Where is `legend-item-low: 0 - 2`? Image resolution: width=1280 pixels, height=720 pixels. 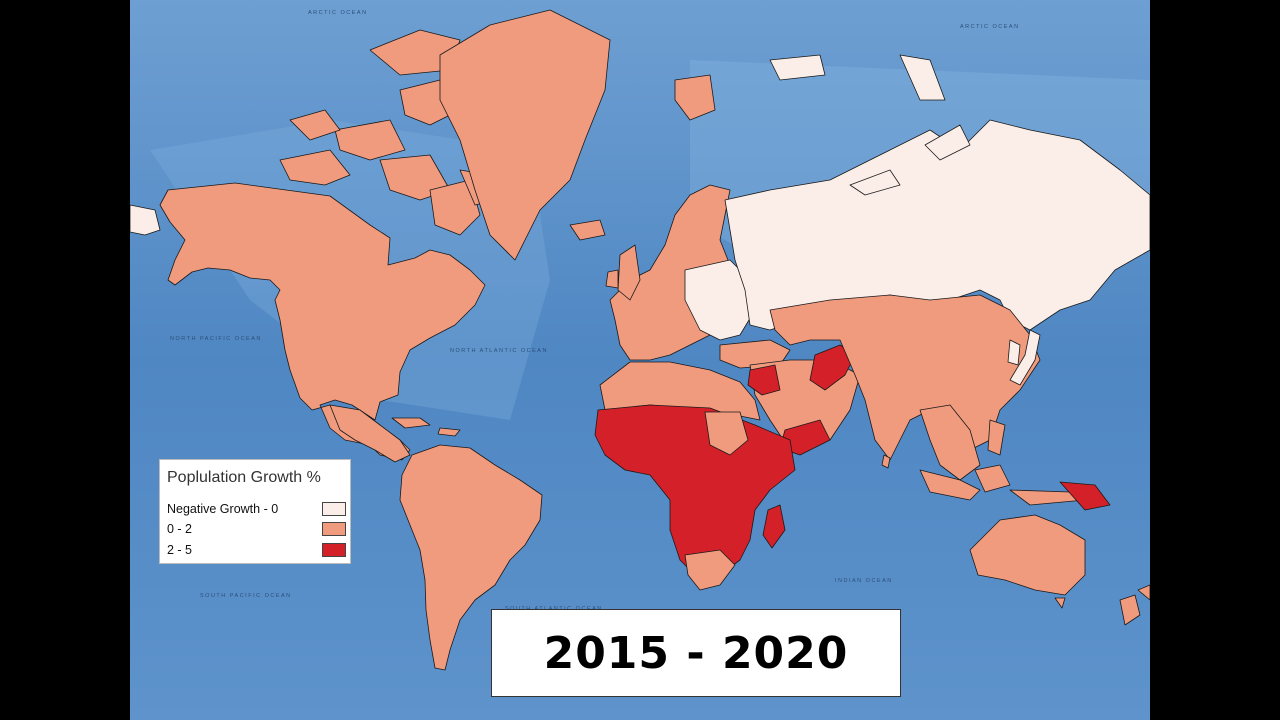
legend-item-low: 0 - 2 is located at coordinates (256, 529).